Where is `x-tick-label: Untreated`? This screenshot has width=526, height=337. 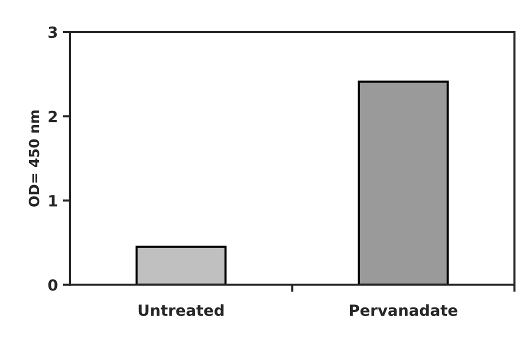
x-tick-label: Untreated is located at coordinates (181, 310).